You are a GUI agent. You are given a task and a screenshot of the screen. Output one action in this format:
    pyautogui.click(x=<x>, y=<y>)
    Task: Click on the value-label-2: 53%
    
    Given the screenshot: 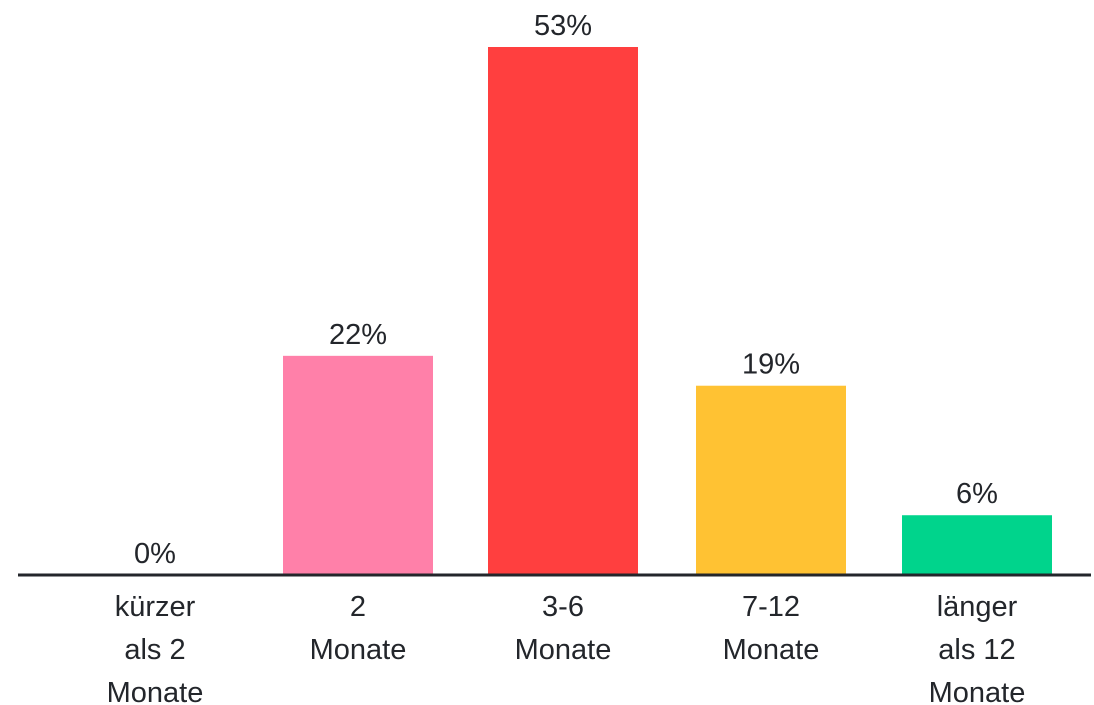 What is the action you would take?
    pyautogui.click(x=563, y=26)
    